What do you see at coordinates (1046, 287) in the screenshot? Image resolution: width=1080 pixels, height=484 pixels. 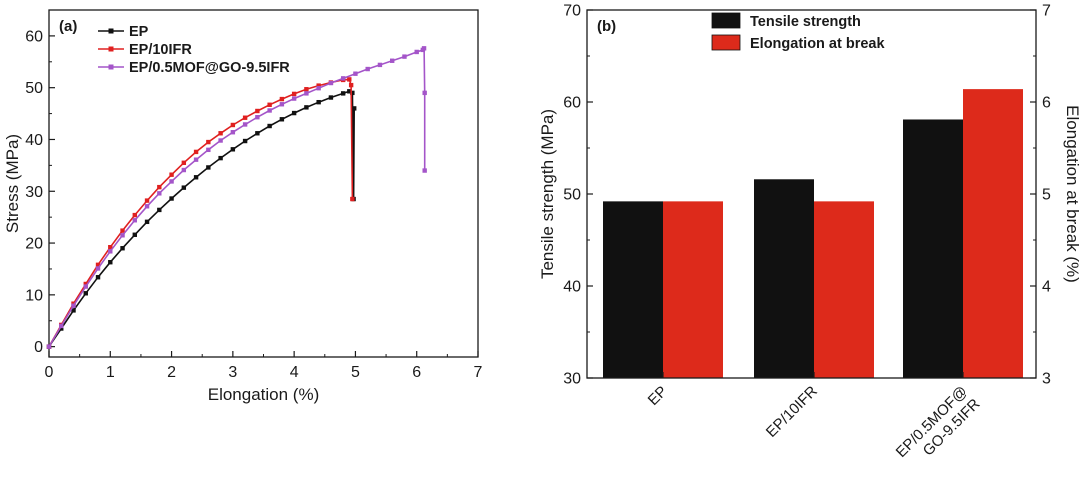 I see `y2-tick-label: 4` at bounding box center [1046, 287].